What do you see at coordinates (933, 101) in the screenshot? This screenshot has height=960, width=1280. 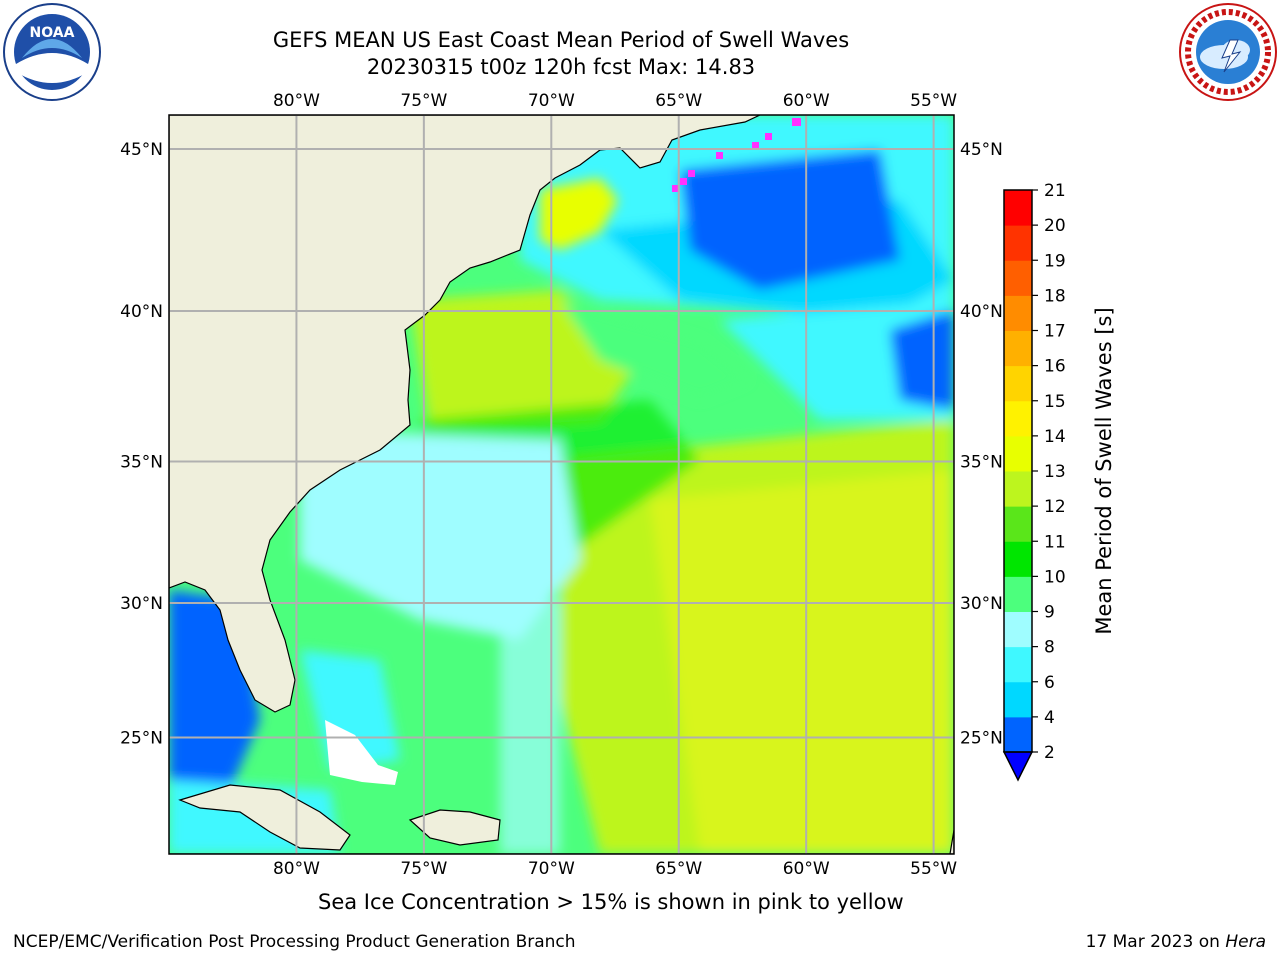 I see `lon-label-top: 55°W` at bounding box center [933, 101].